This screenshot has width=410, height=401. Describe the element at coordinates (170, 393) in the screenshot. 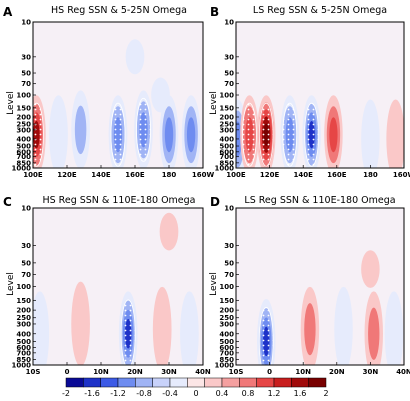

I see `colorbar-tick-label: -0.4` at that location.